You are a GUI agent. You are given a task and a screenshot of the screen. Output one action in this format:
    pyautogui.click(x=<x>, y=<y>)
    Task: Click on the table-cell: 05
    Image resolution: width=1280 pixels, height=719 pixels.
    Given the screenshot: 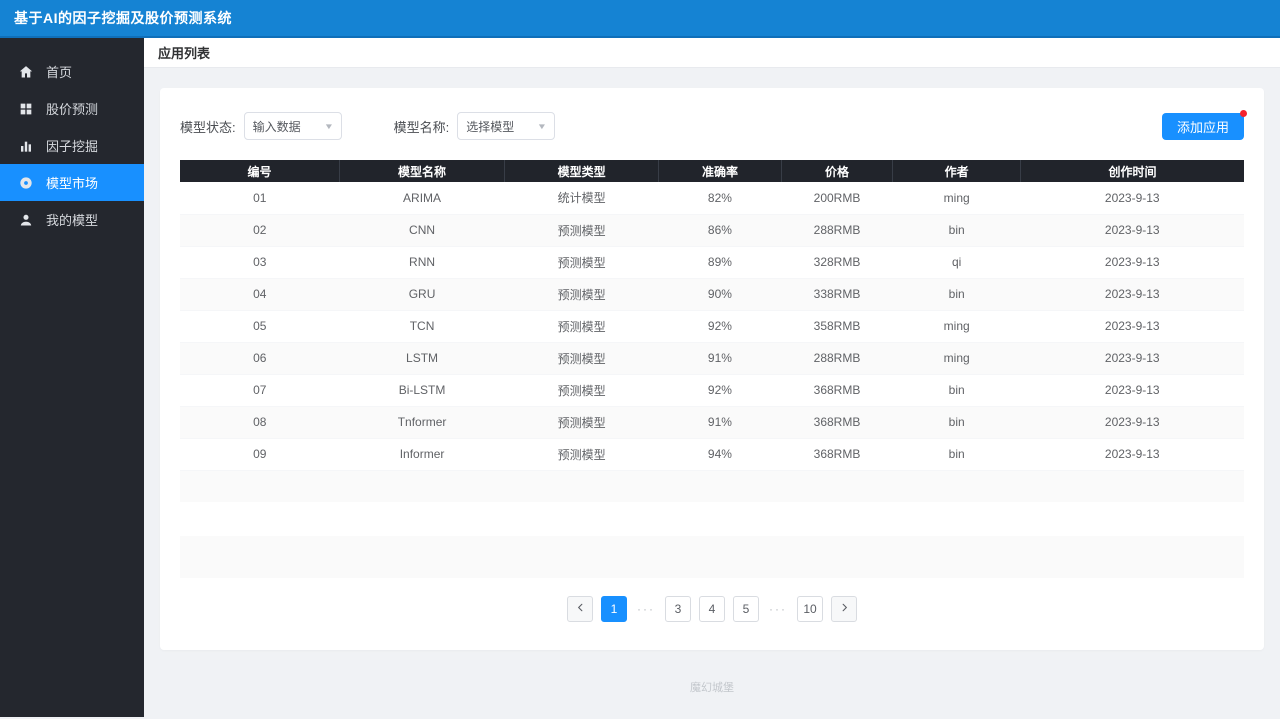 What is the action you would take?
    pyautogui.click(x=260, y=326)
    